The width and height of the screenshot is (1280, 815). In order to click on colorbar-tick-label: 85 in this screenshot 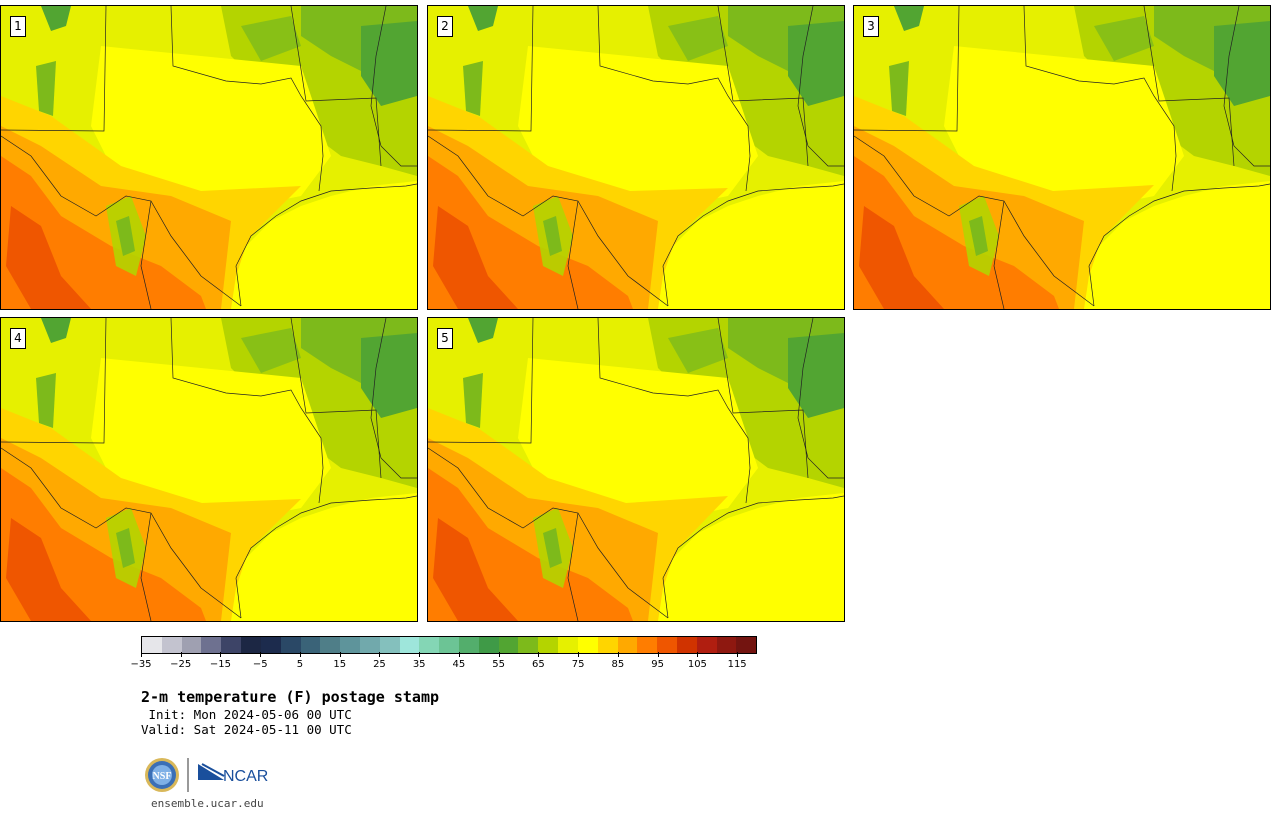, I will do `click(618, 664)`.